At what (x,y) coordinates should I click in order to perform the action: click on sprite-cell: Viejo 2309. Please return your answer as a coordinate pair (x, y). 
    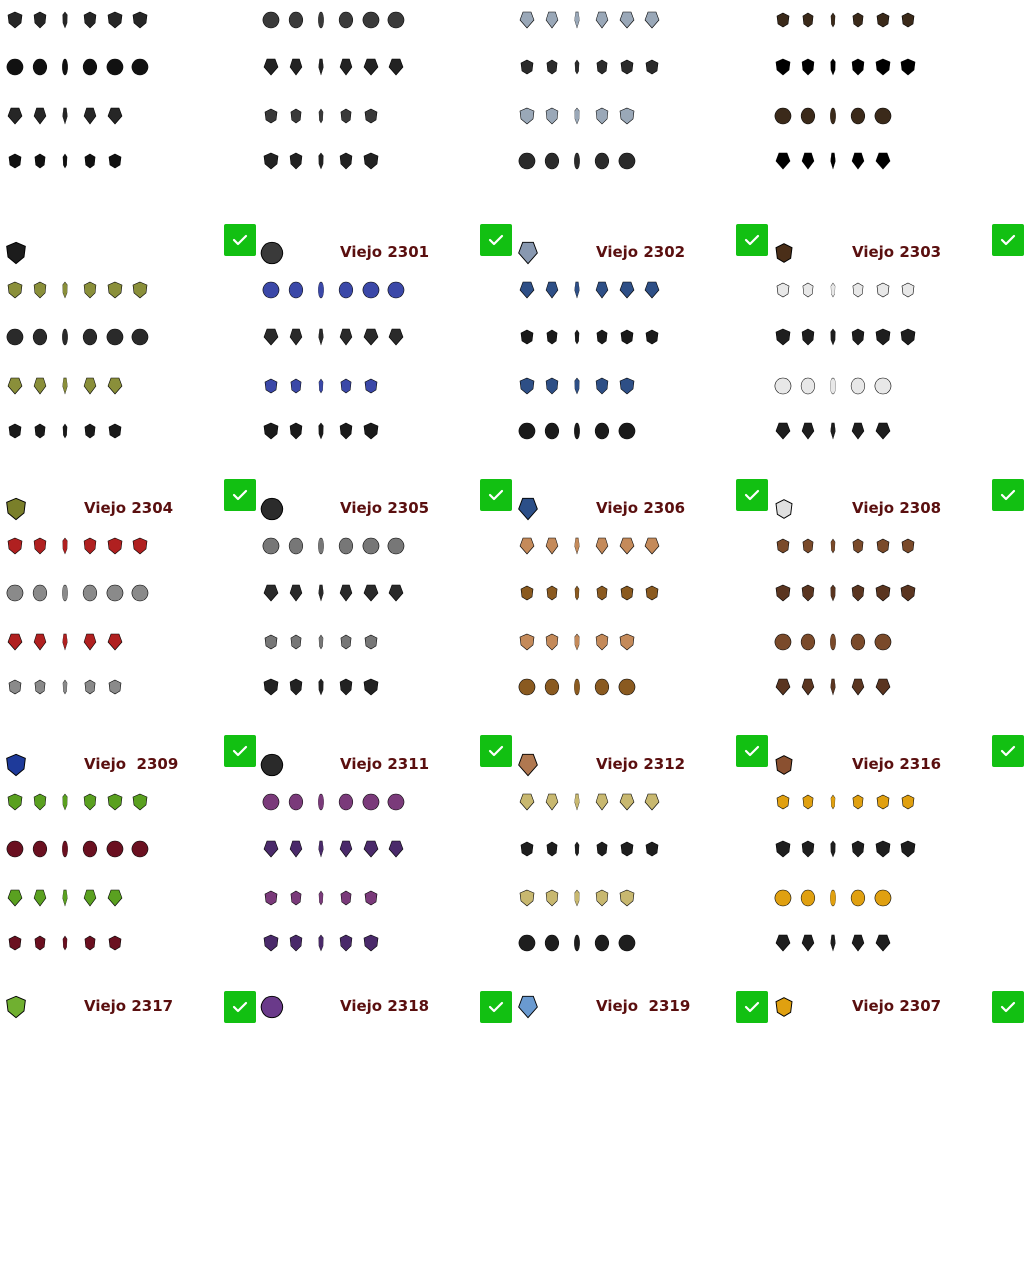
    Looking at the image, I should click on (128, 888).